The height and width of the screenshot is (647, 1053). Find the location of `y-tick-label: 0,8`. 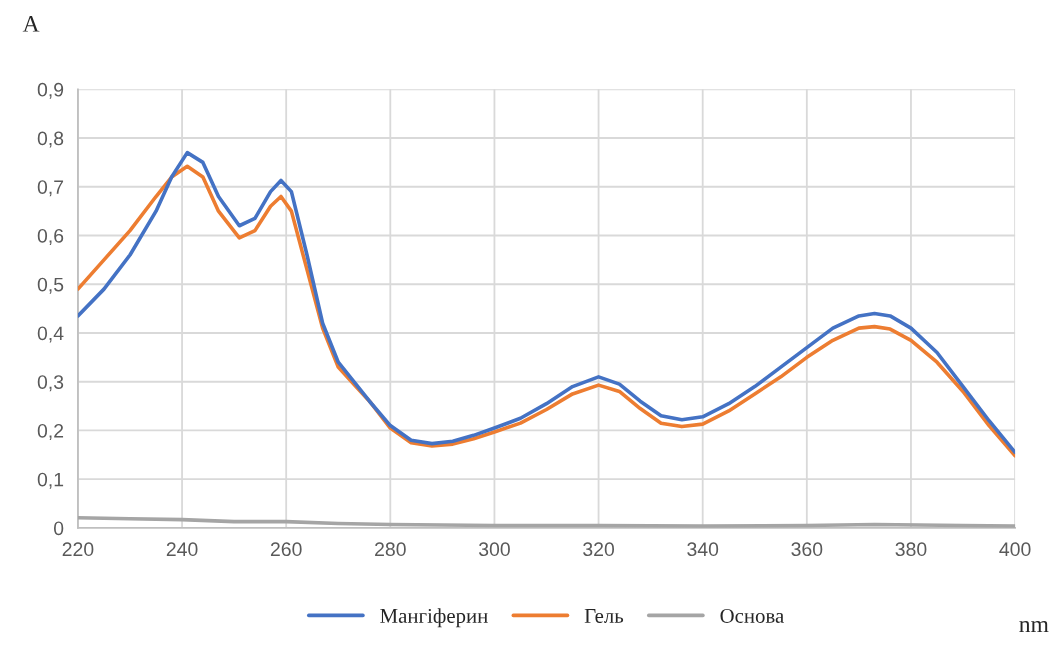

y-tick-label: 0,8 is located at coordinates (50, 139).